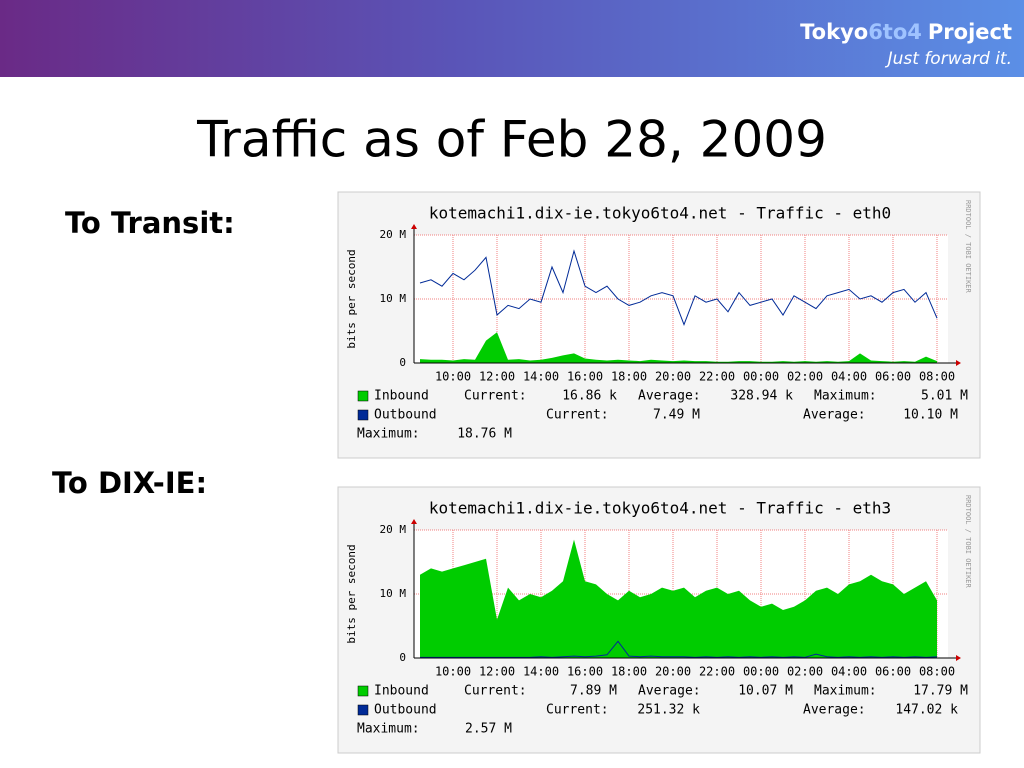 The height and width of the screenshot is (768, 1024). What do you see at coordinates (765, 691) in the screenshot?
I see `stat-value: 10.07 M` at bounding box center [765, 691].